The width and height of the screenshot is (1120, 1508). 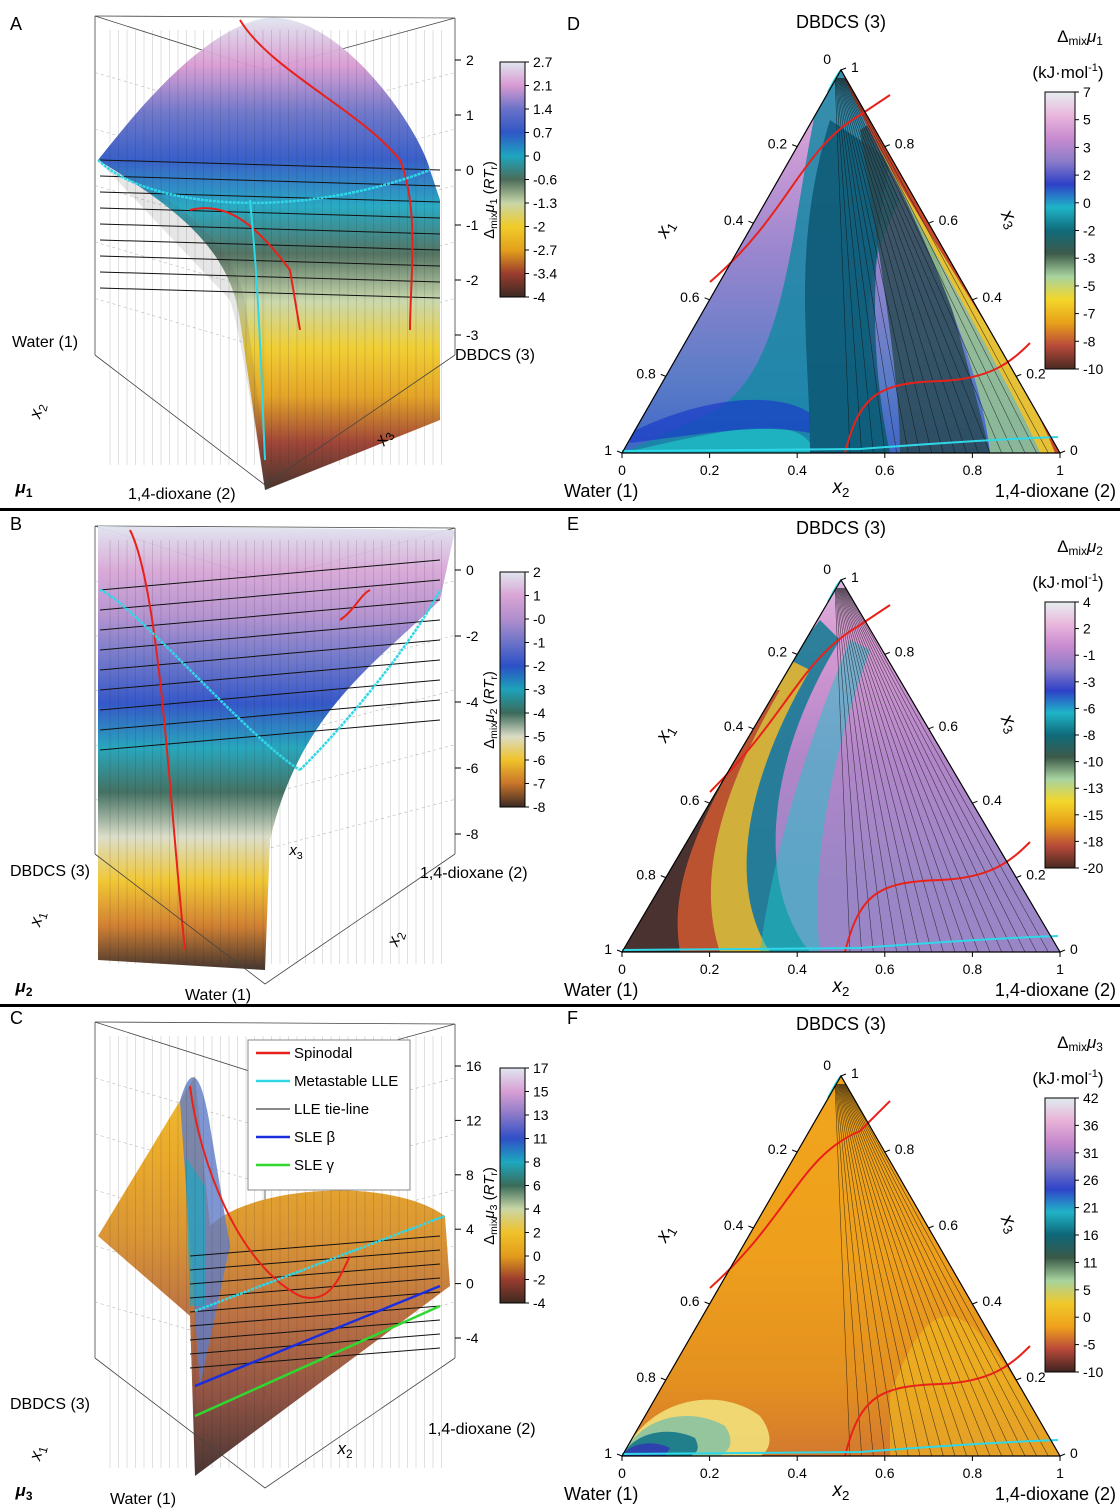 I want to click on legend-entry-label: SLE β, so click(x=315, y=1137).